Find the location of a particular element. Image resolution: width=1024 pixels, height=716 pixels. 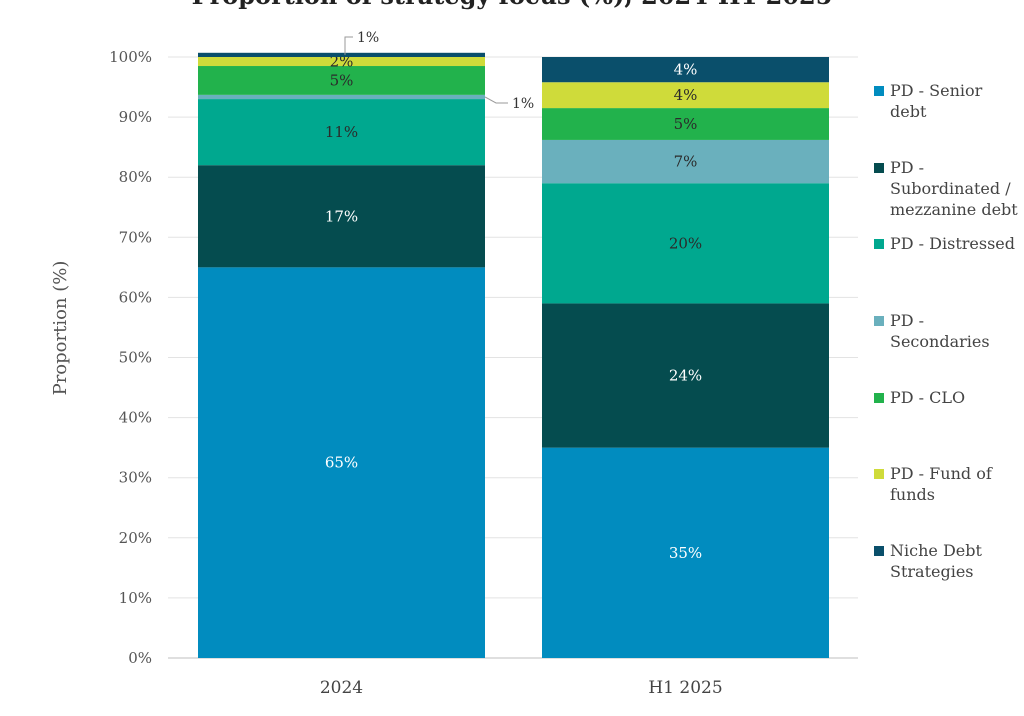

legend-label-line: Subordinated / is located at coordinates (950, 188).